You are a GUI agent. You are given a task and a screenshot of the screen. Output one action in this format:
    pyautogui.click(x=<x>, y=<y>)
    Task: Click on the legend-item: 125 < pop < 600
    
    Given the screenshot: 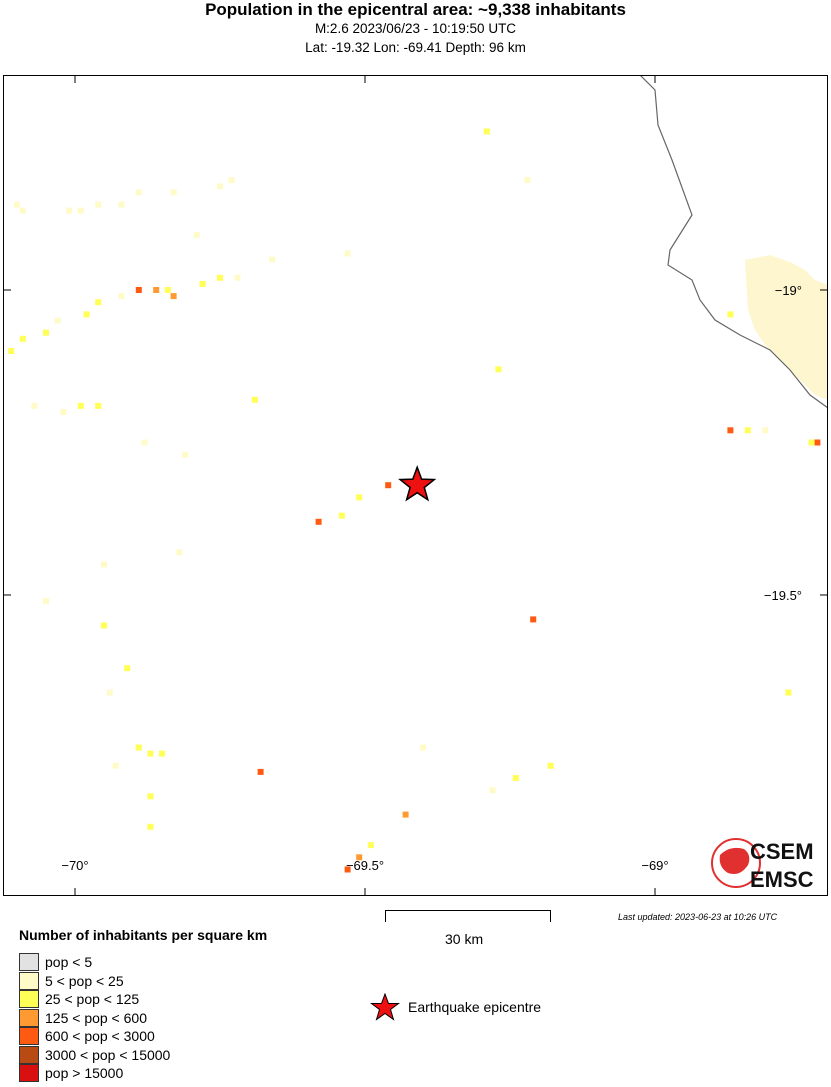 What is the action you would take?
    pyautogui.click(x=83, y=1017)
    